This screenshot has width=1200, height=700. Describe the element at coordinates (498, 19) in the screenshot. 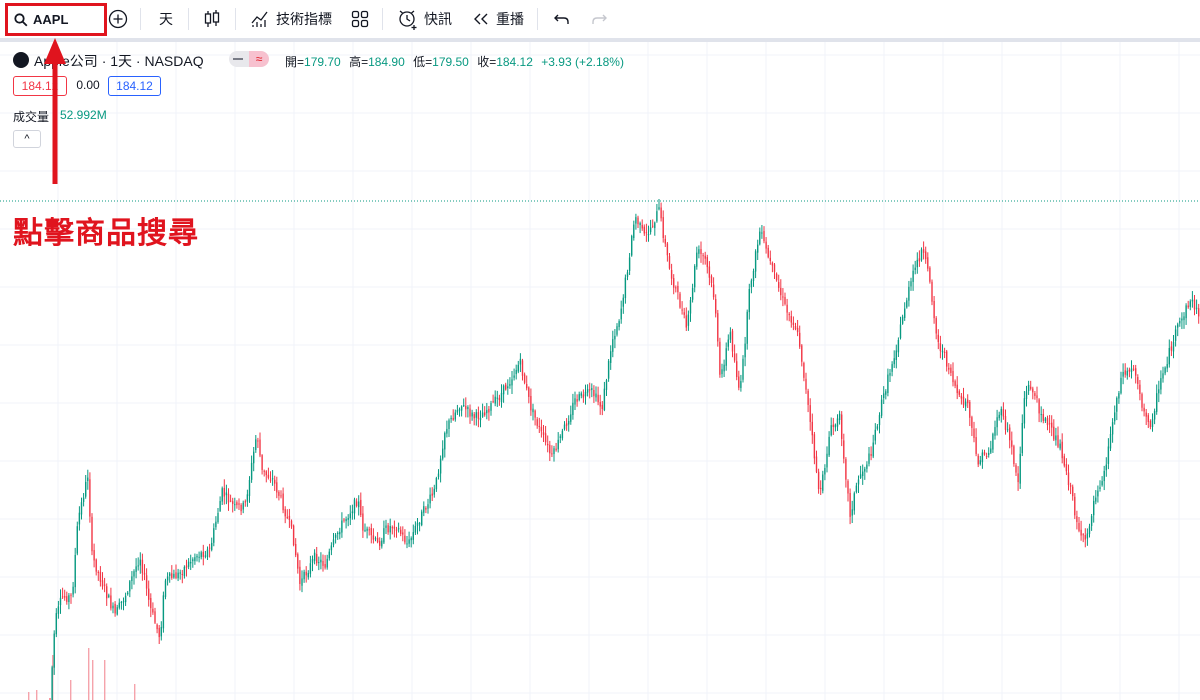

I see `replay-button: 重播` at that location.